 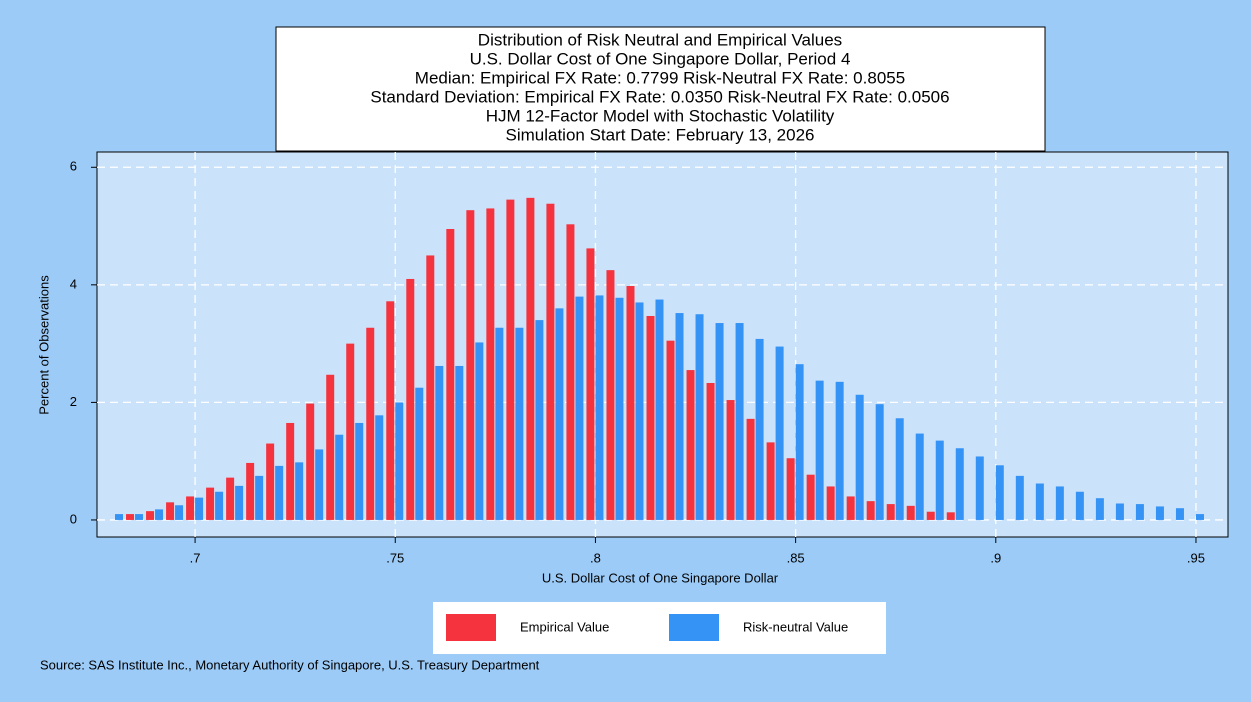 I want to click on x-tick-label: .85, so click(x=796, y=557).